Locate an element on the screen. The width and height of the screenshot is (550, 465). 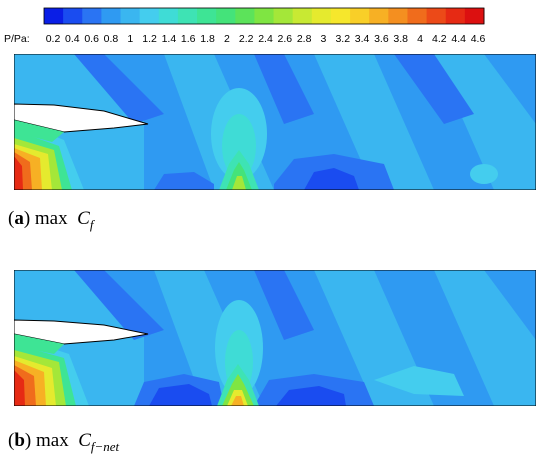
caption-b-text: max is located at coordinates (52, 440).